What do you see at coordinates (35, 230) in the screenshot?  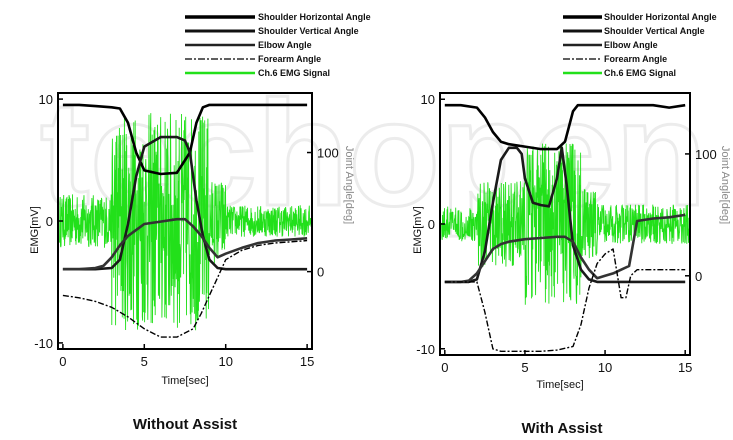 I see `y-axis-label-left: EMG[mV]` at bounding box center [35, 230].